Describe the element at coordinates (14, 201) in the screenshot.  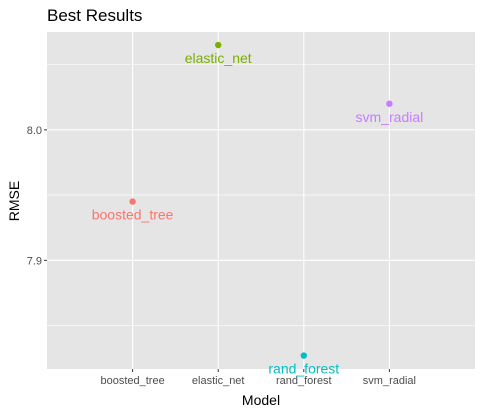
I see `y-axis-title: RMSE` at that location.